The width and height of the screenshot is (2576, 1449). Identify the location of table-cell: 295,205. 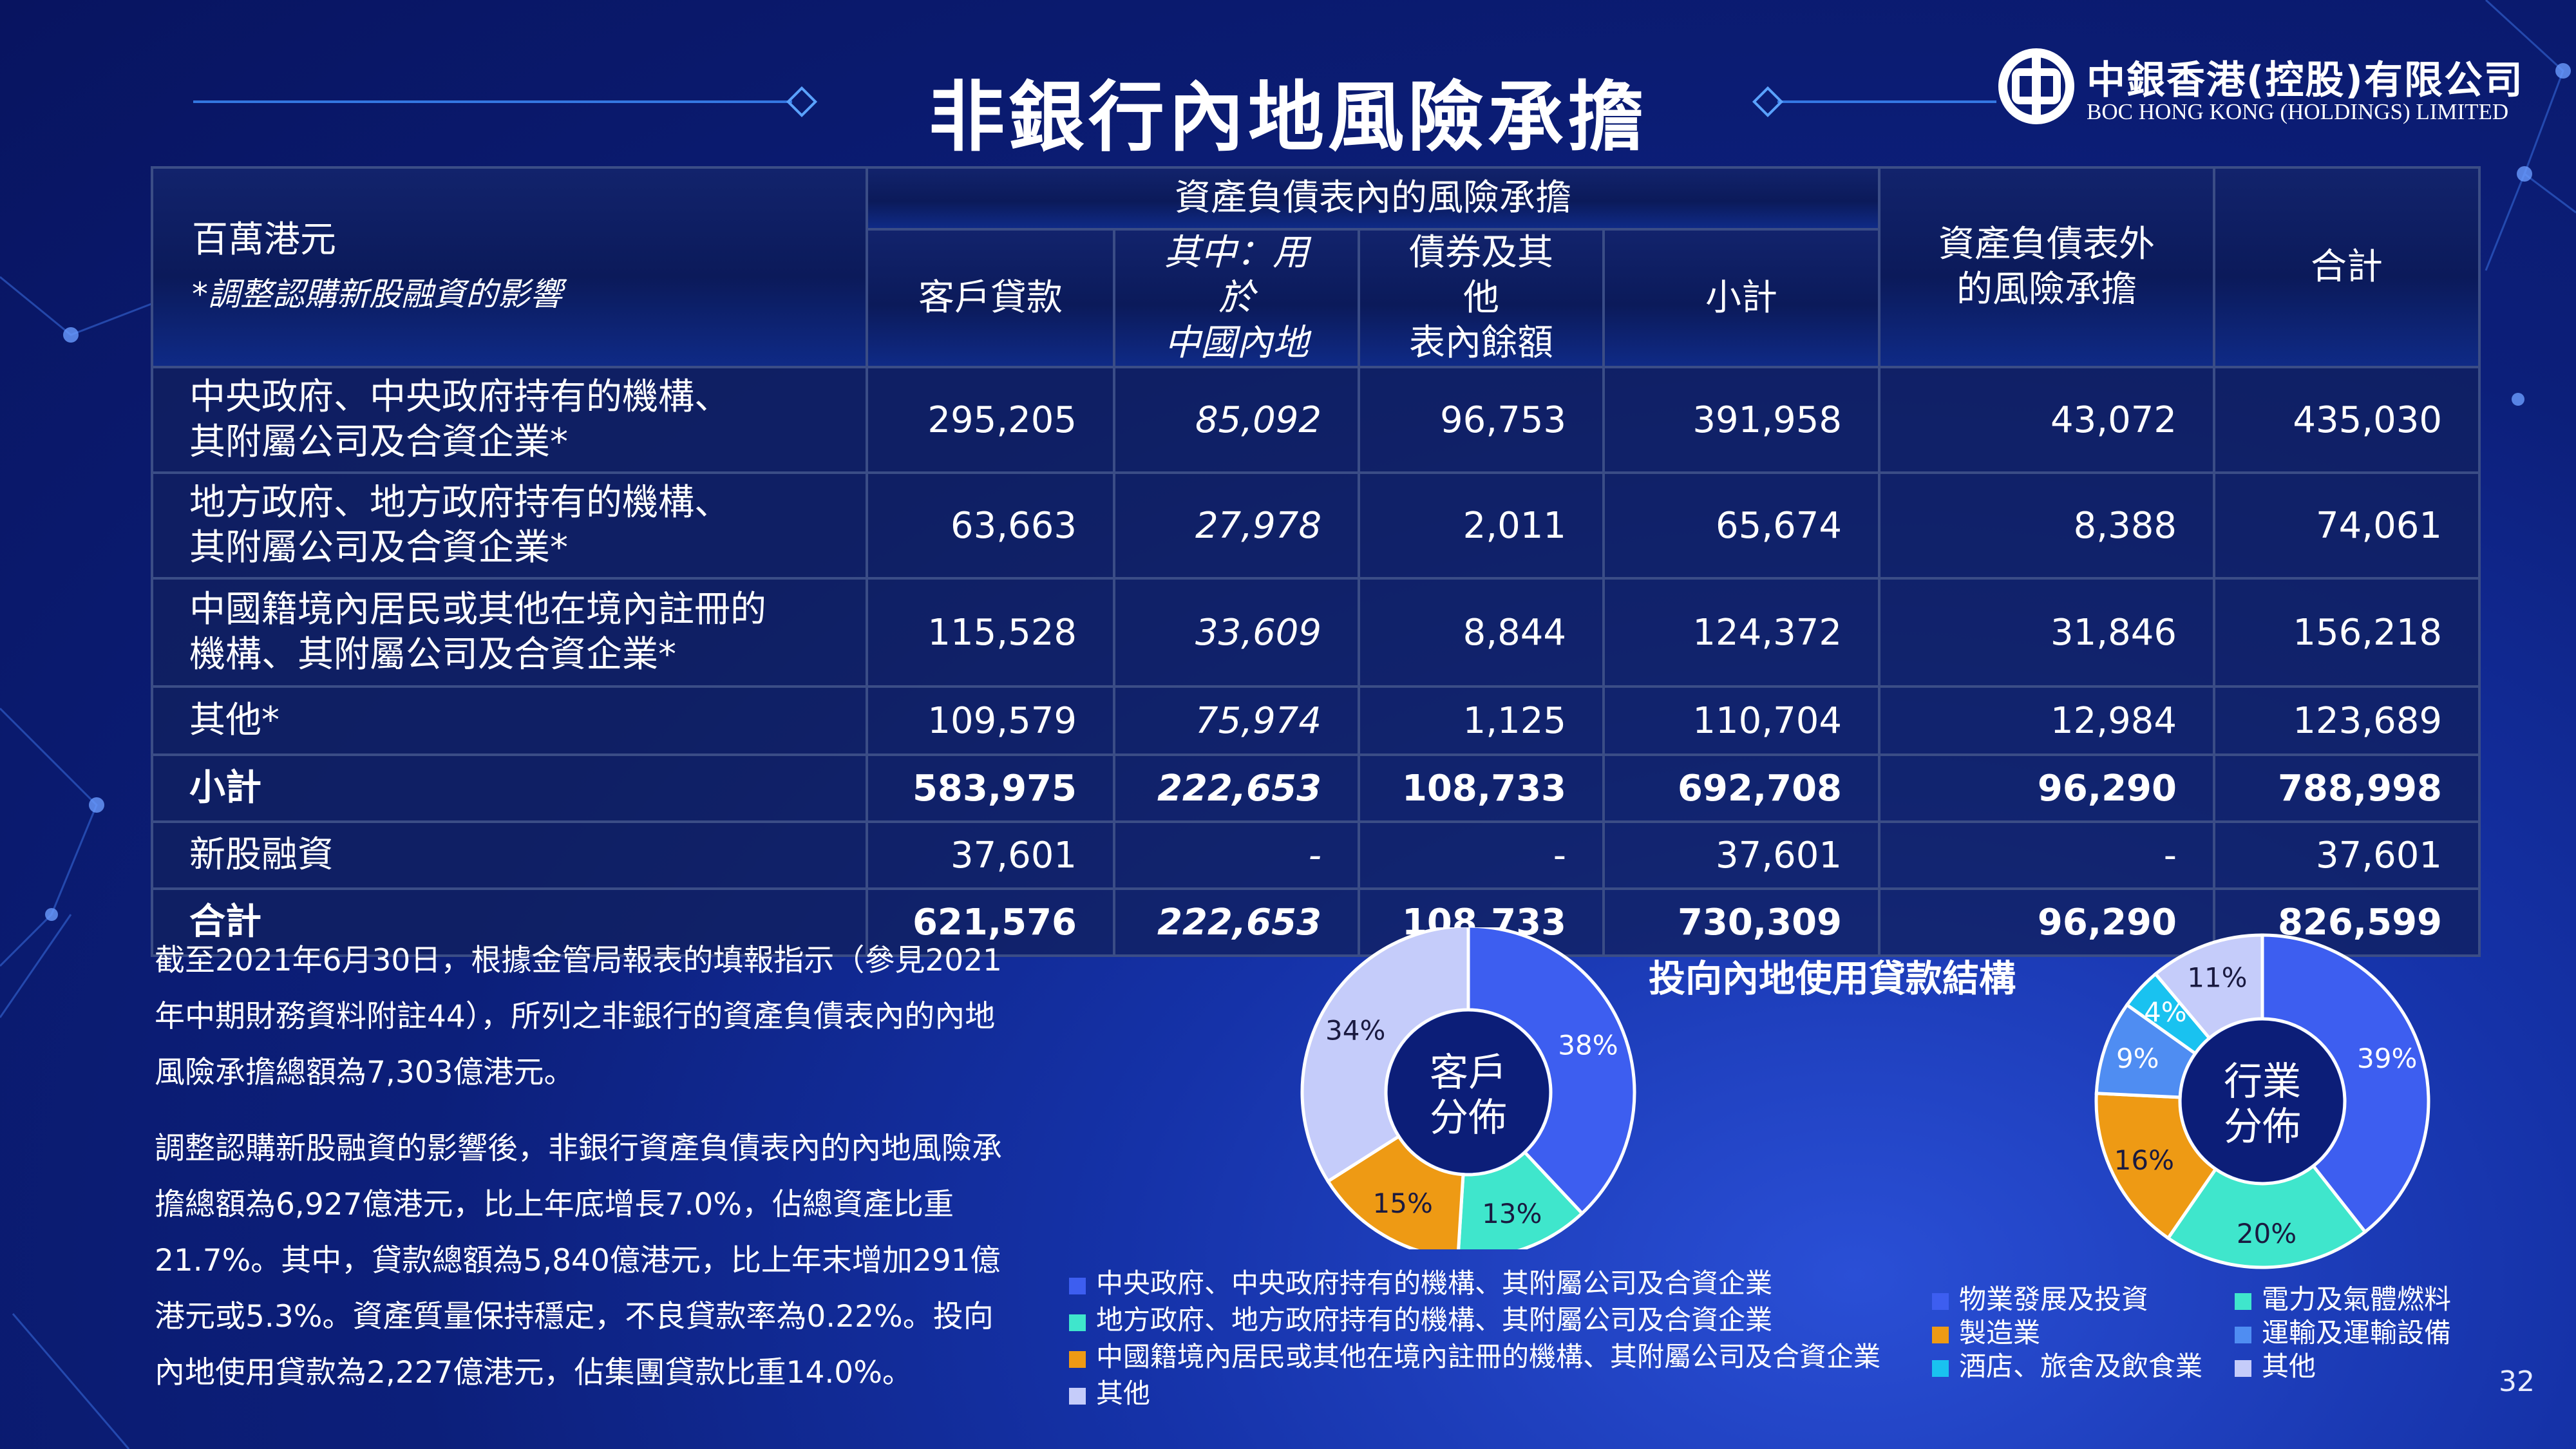
(990, 420).